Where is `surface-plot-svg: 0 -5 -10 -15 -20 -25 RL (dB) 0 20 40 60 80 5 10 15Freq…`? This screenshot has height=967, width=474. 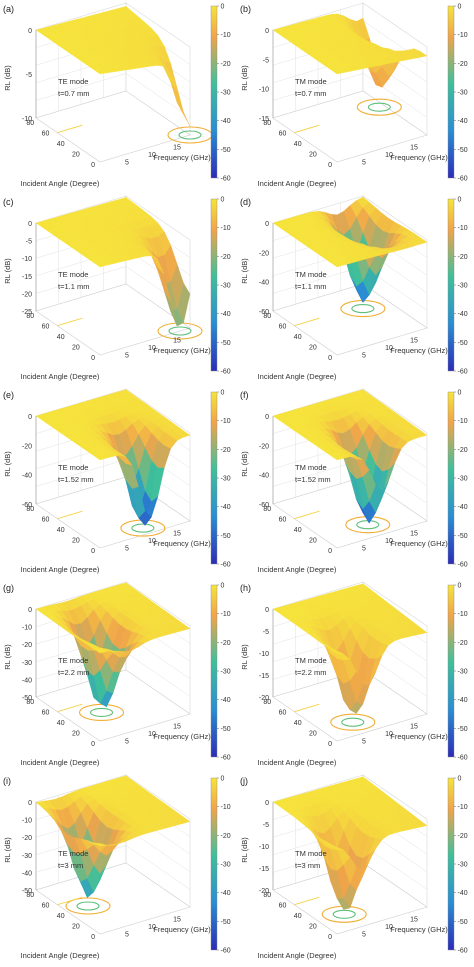 surface-plot-svg: 0 -5 -10 -15 -20 -25 RL (dB) 0 20 40 60 80 5 10 15Freq… is located at coordinates (117, 288).